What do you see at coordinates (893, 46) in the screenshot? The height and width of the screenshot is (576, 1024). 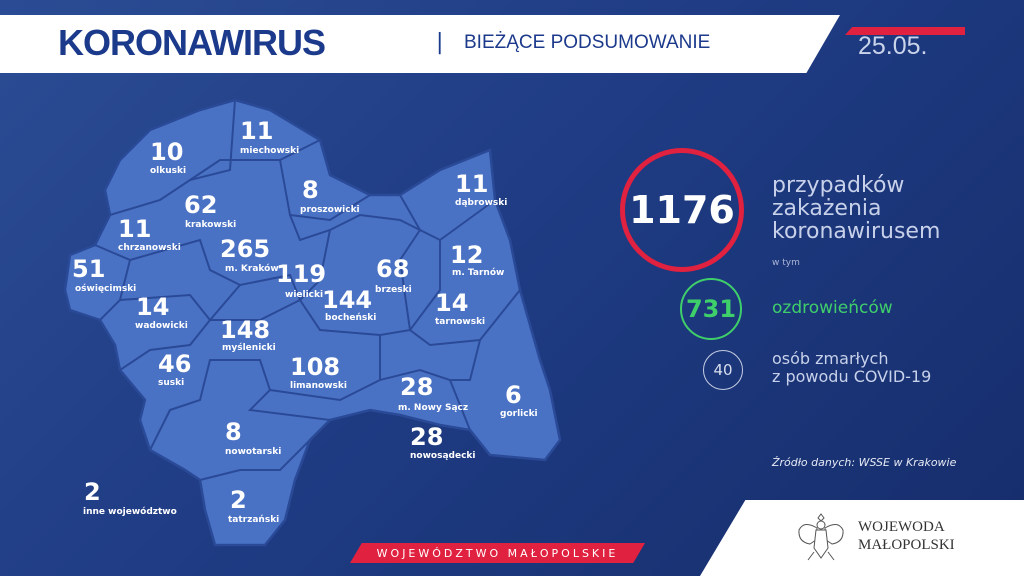 I see `date: 25.05.` at bounding box center [893, 46].